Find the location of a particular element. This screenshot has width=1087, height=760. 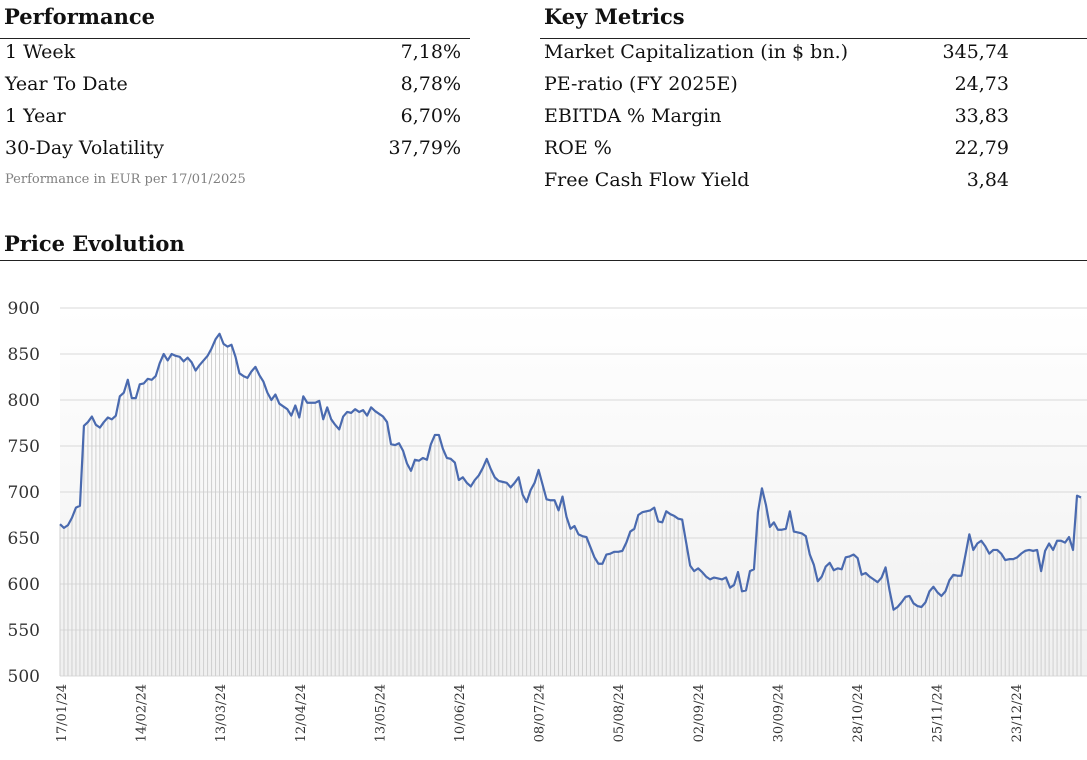

performance-note: Performance in EUR per 17/01/2025 is located at coordinates (125, 179).